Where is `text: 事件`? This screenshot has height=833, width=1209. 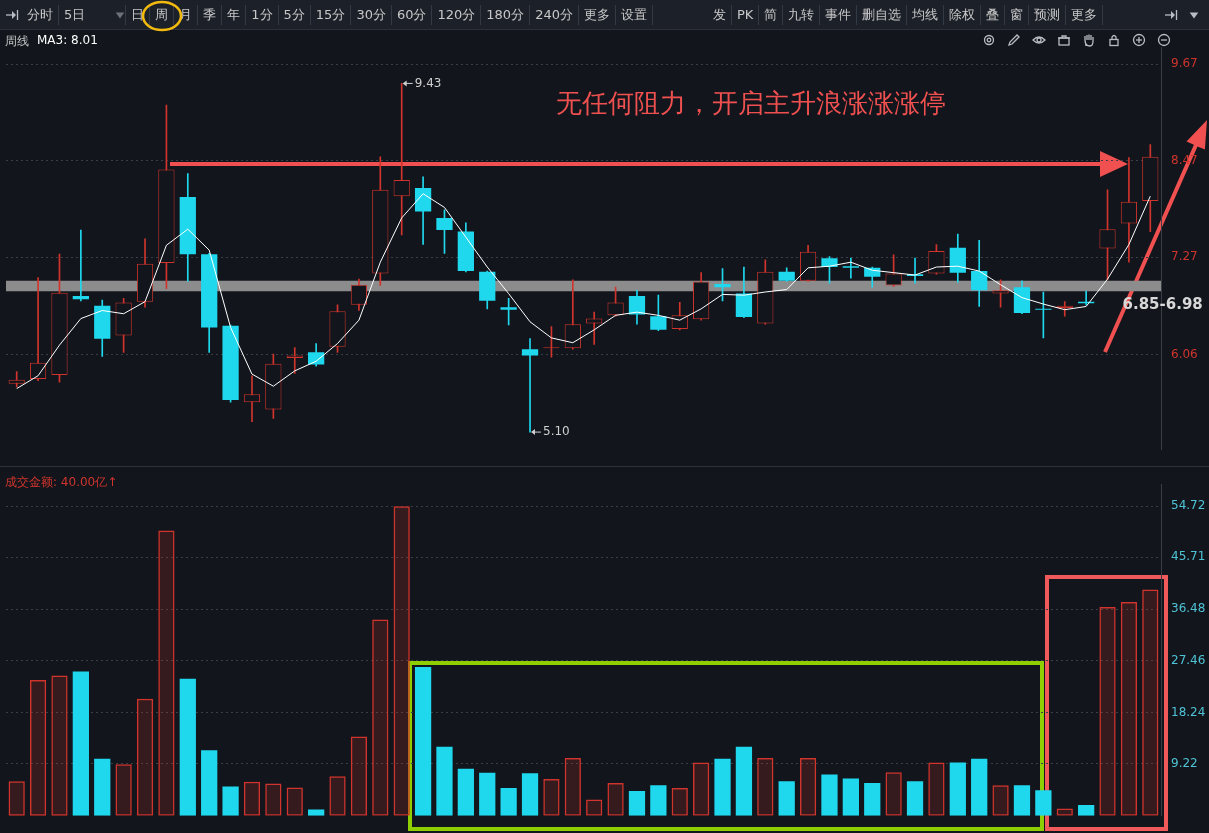 text: 事件 is located at coordinates (839, 14).